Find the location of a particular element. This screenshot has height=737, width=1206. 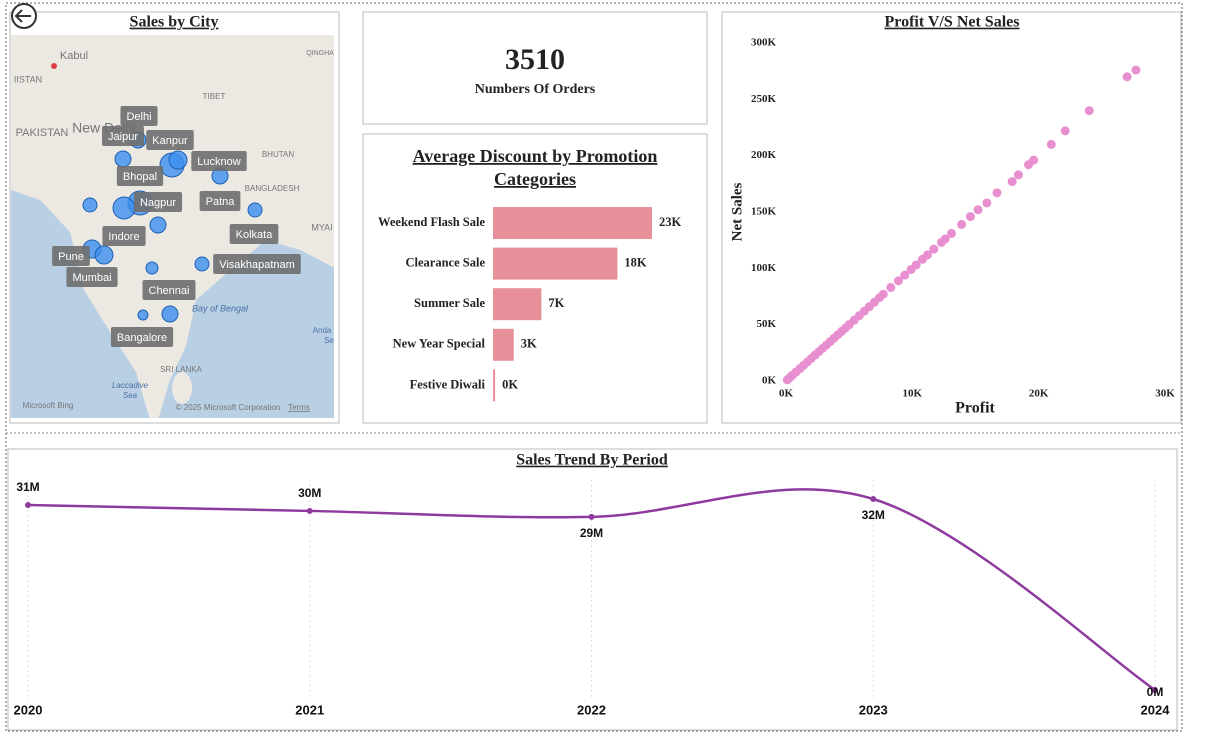

city-label: Lucknow is located at coordinates (218, 162).